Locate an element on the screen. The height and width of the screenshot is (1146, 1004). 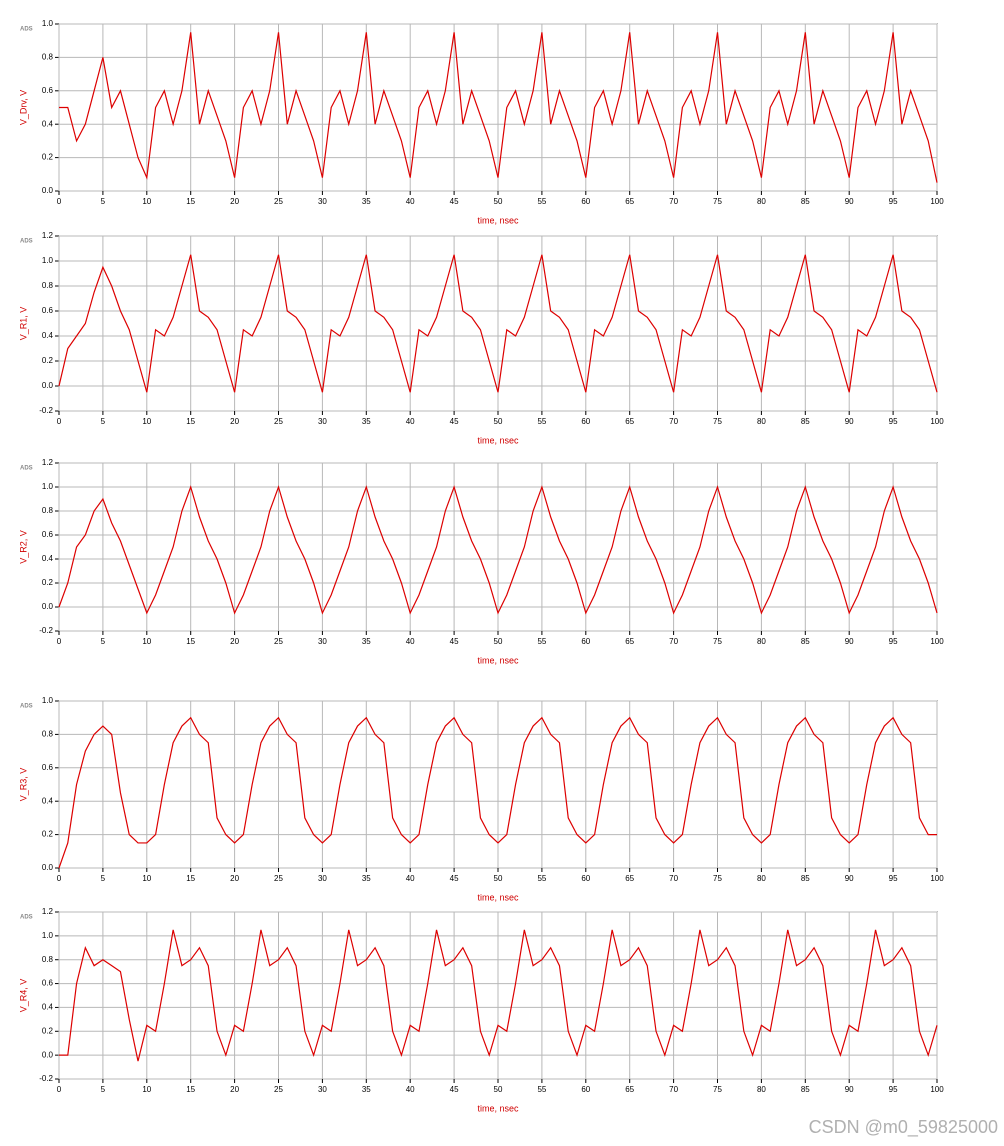
y-axis-label: V_R4, V is located at coordinates (23, 996).